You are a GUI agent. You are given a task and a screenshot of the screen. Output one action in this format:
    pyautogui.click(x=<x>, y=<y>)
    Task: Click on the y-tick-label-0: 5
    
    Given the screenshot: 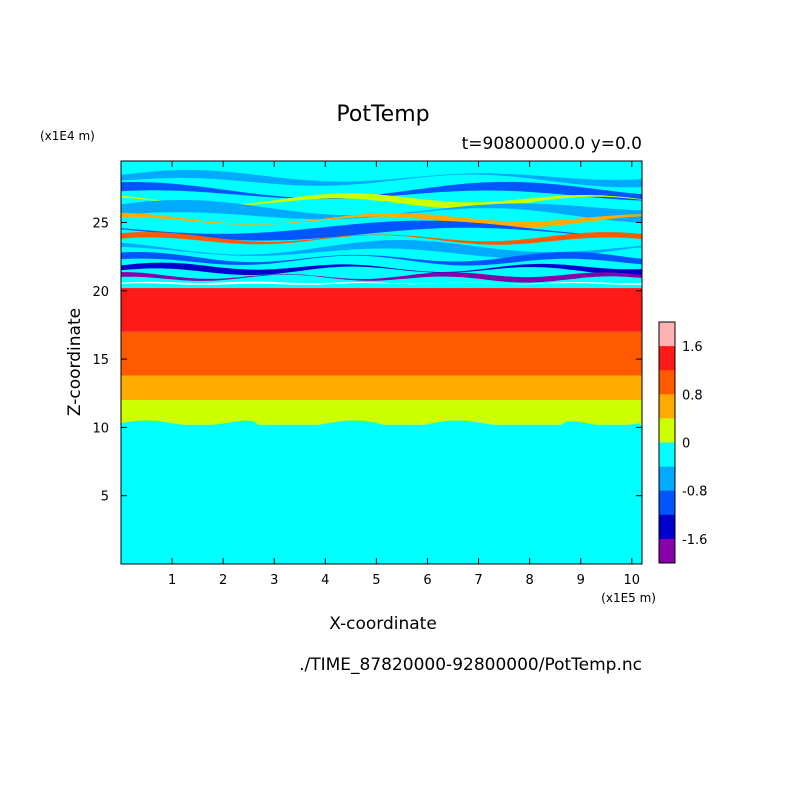 What is the action you would take?
    pyautogui.click(x=105, y=497)
    